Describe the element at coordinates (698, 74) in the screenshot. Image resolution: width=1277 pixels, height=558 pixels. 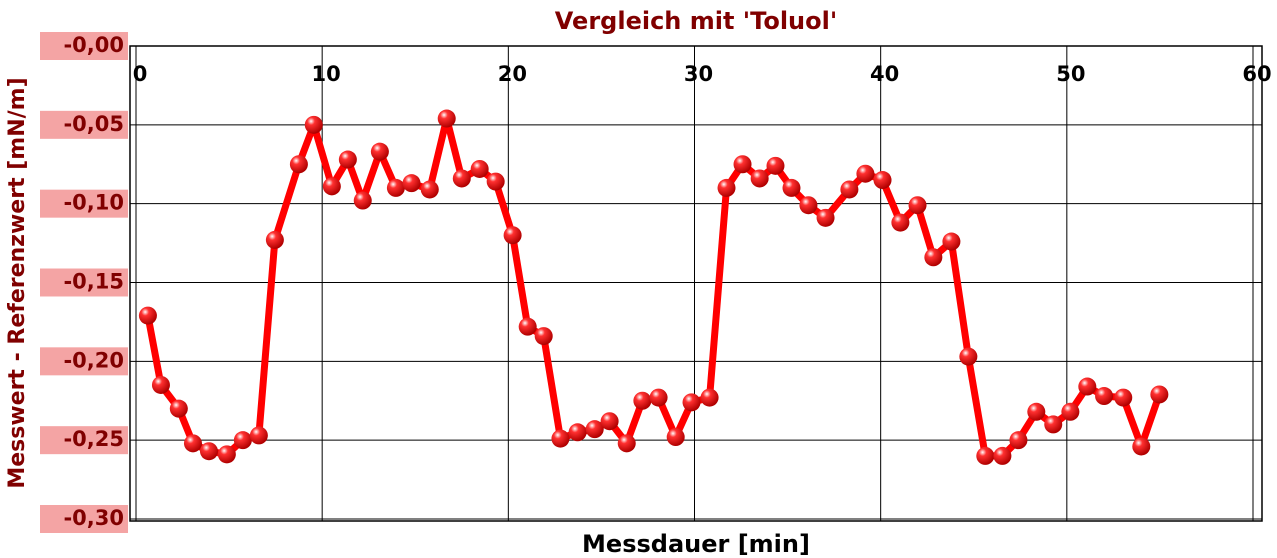
I see `x-tick-label: 30` at that location.